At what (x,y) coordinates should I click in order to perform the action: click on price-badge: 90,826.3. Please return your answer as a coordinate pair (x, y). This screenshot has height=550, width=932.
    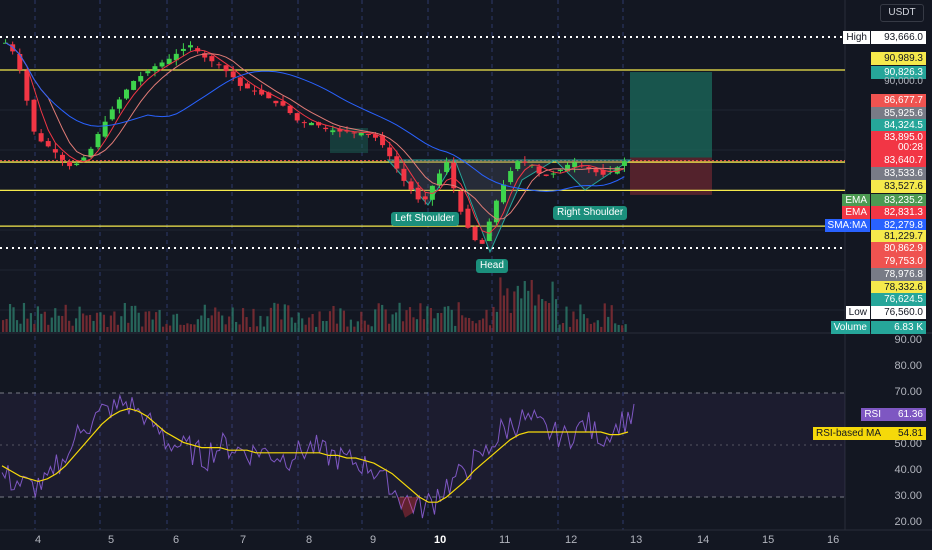
    Looking at the image, I should click on (898, 72).